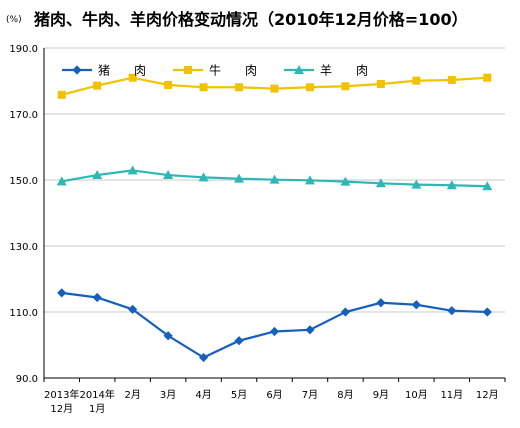 The height and width of the screenshot is (428, 520). What do you see at coordinates (122, 71) in the screenshot?
I see `legend-label: 猪 肉` at bounding box center [122, 71].